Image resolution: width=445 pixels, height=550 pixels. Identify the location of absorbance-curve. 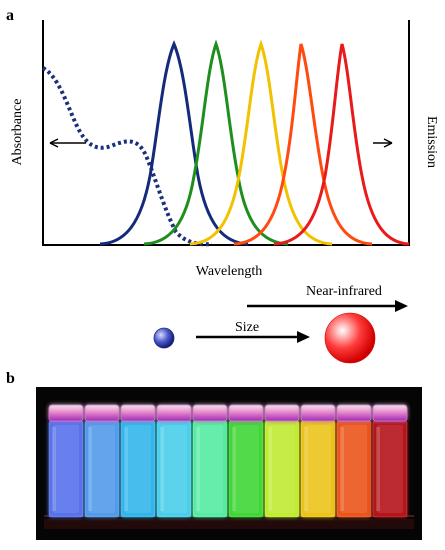
(127, 156).